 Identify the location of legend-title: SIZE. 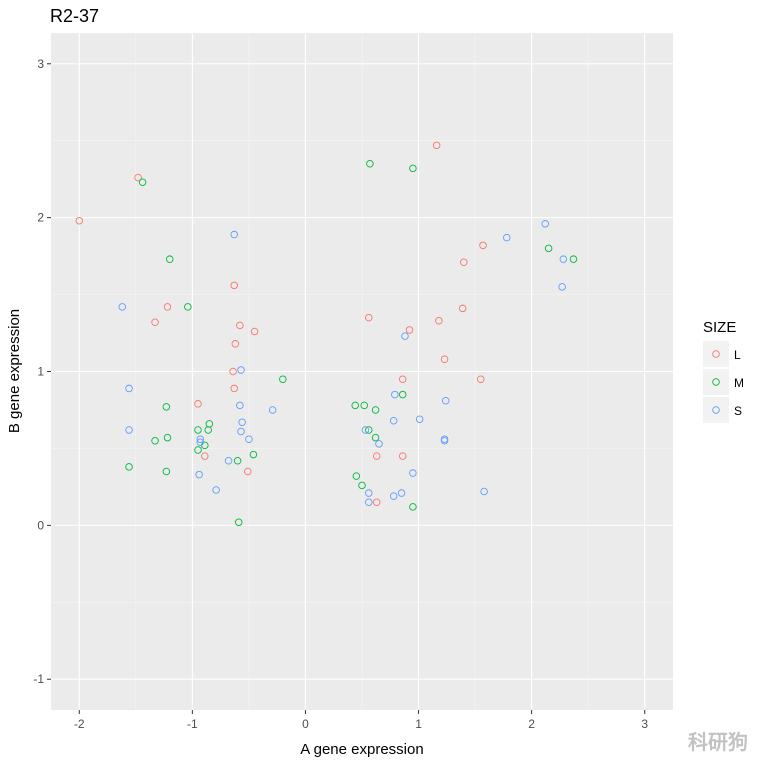
(719, 327).